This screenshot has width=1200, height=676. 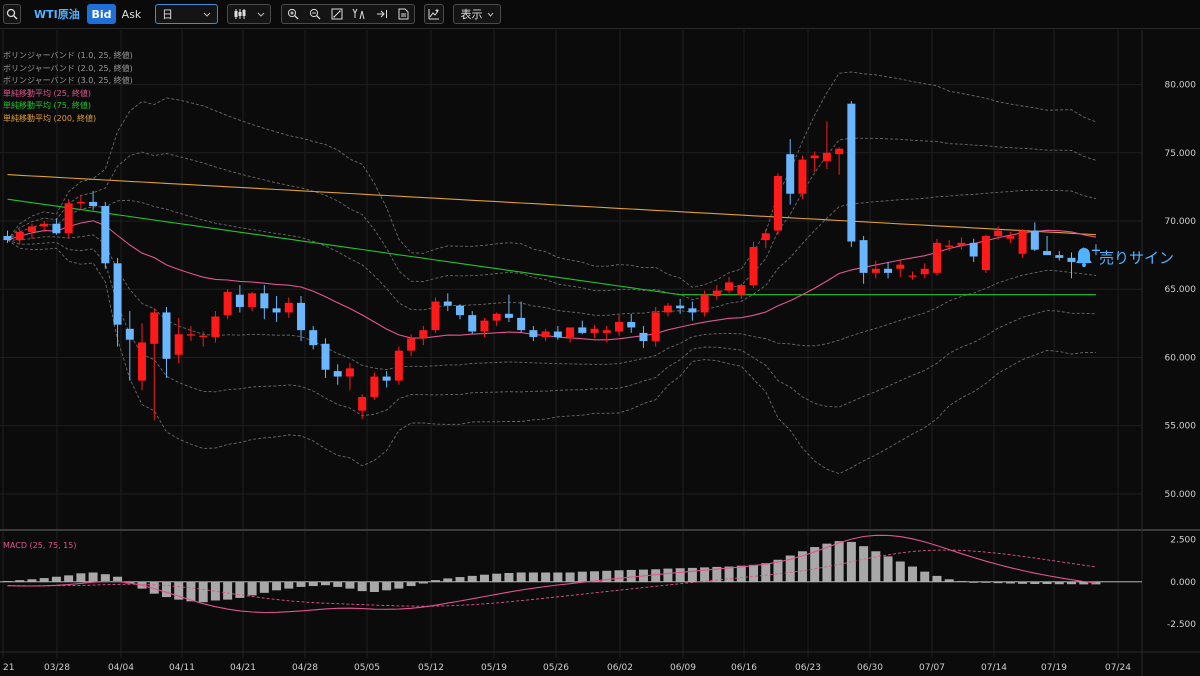 I want to click on legend-item: 単純移動平均 (25, 終値), so click(x=47, y=93).